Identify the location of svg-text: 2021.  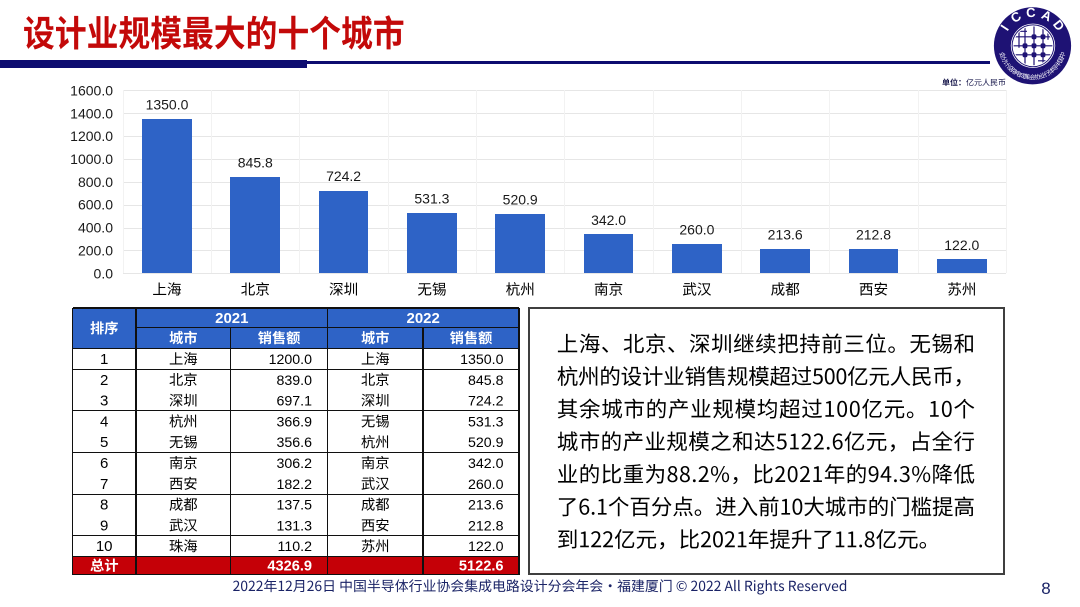
(231, 318).